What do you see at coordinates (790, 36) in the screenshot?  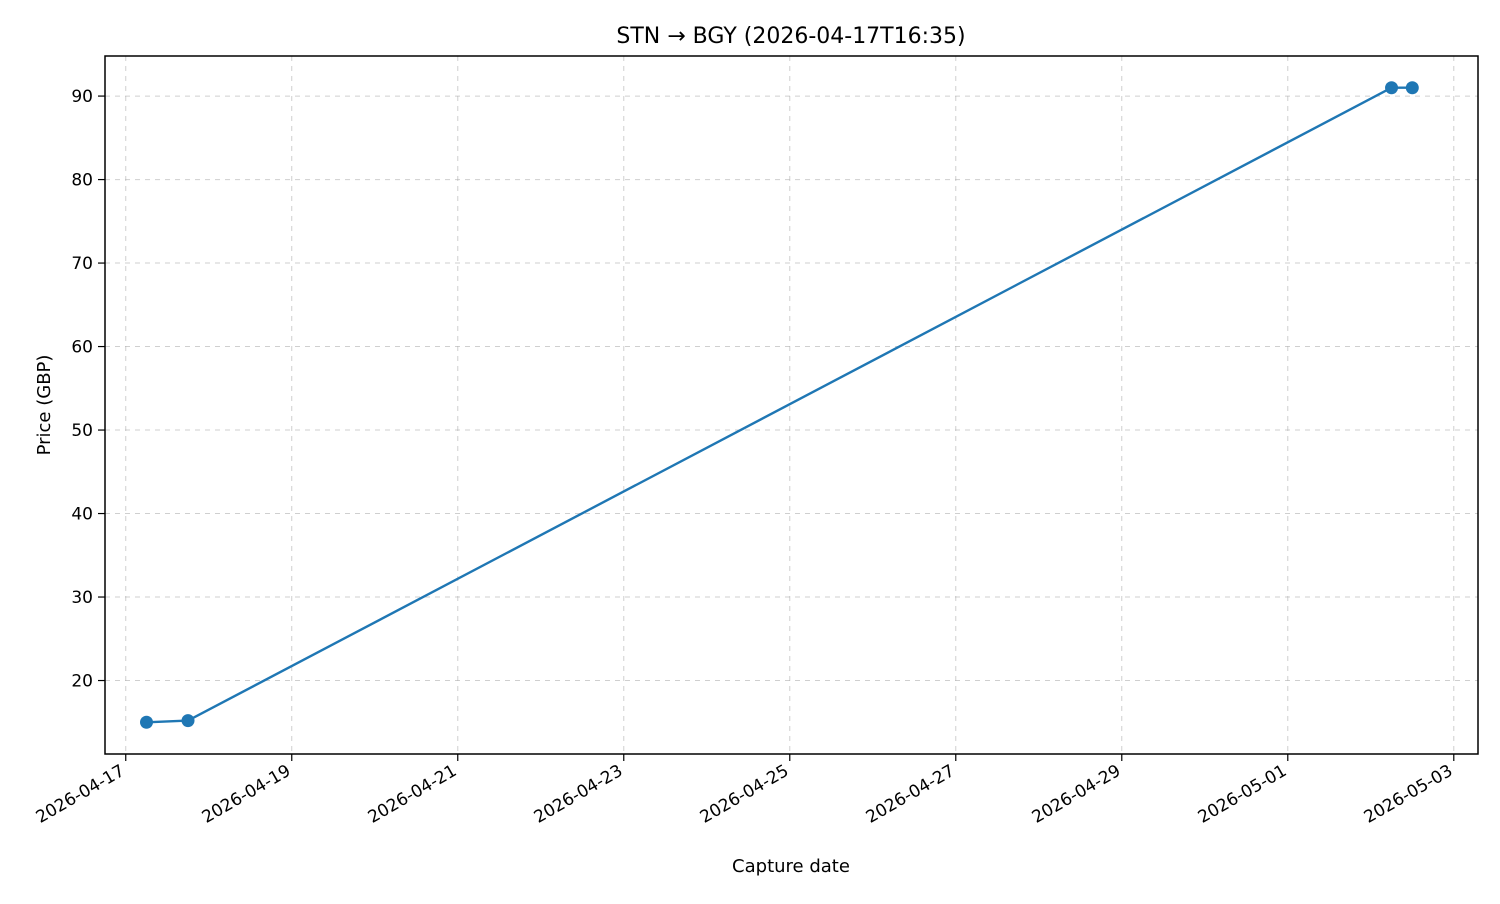 I see `chart-title: STN → BGY (2026-04-17T16:35)` at bounding box center [790, 36].